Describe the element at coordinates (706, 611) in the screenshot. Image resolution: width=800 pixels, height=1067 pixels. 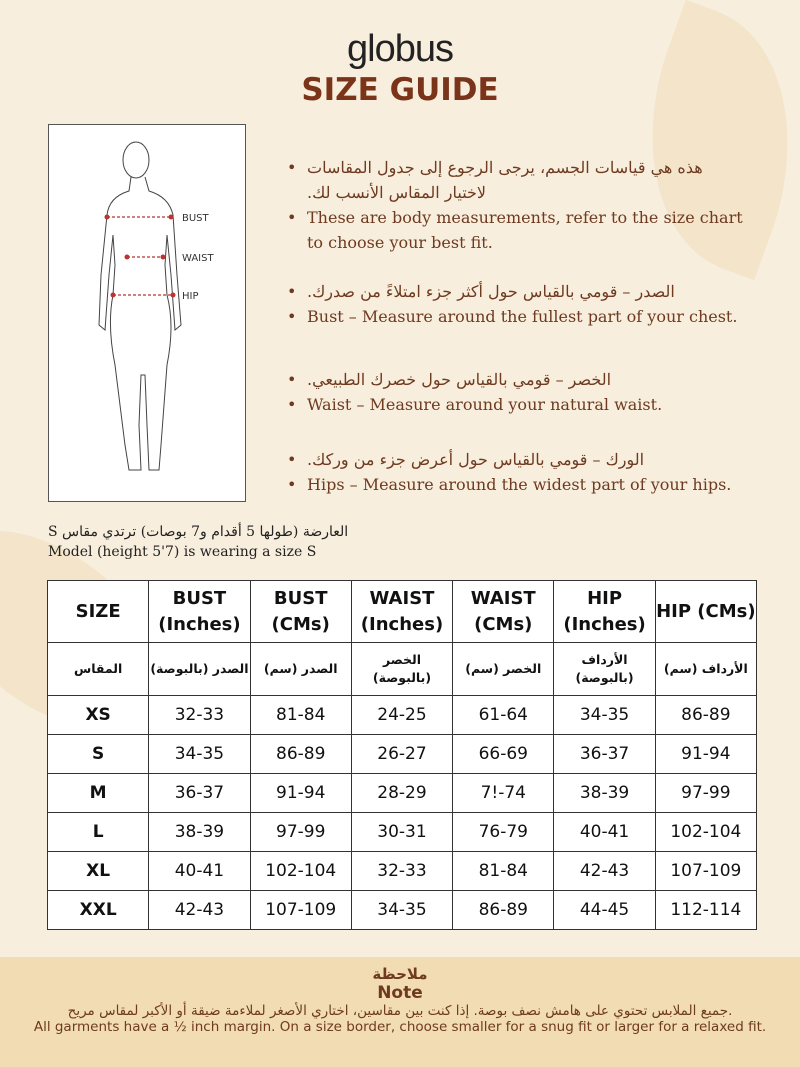
I see `column-header: HIP (CMs)` at that location.